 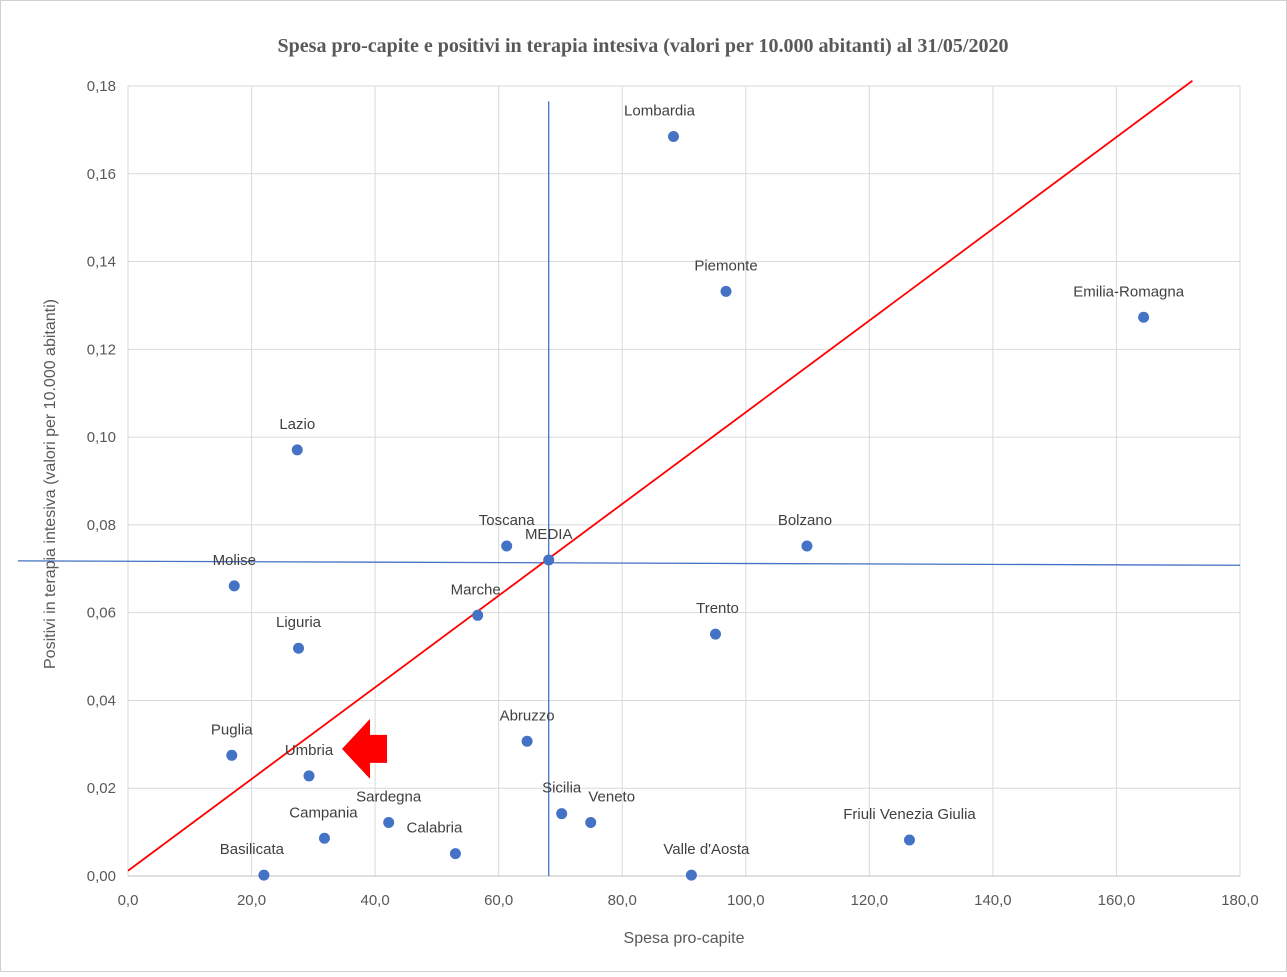 I want to click on y-tick-label: 0,00, so click(x=101, y=876).